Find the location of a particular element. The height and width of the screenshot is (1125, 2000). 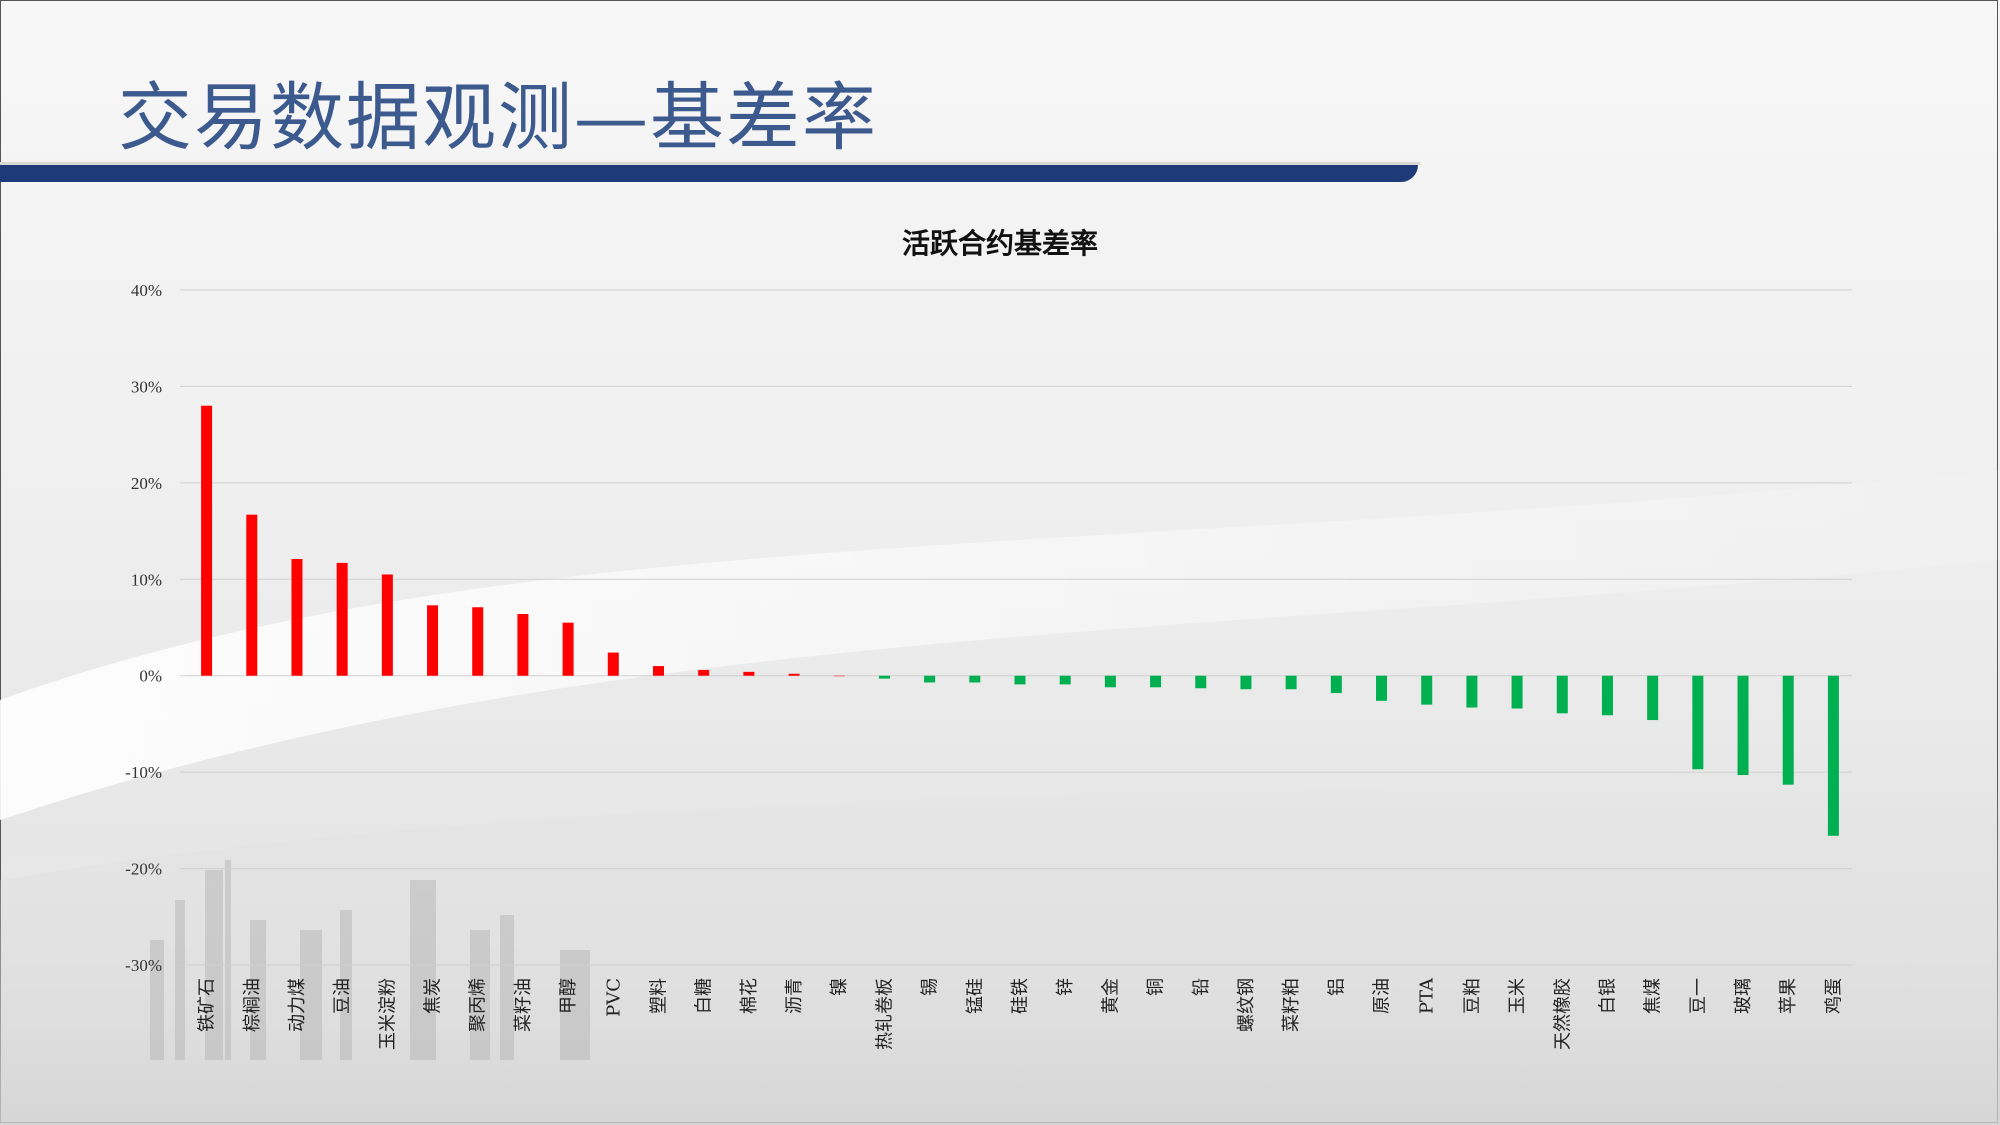

x-tick-label: 甲醇 is located at coordinates (568, 996).